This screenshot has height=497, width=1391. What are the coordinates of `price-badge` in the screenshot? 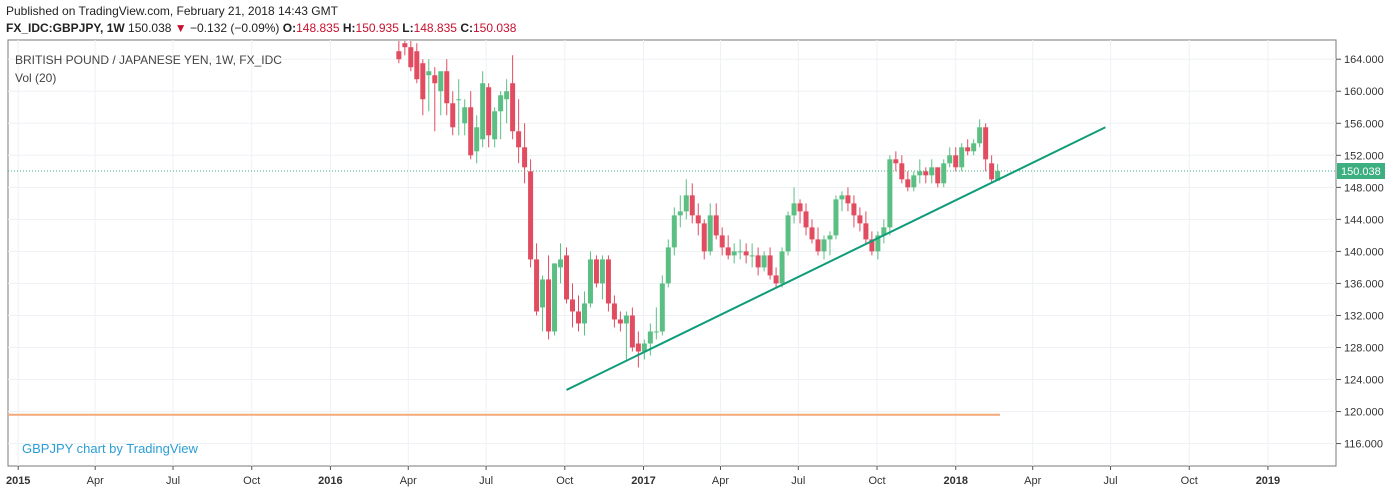 It's located at (1361, 171).